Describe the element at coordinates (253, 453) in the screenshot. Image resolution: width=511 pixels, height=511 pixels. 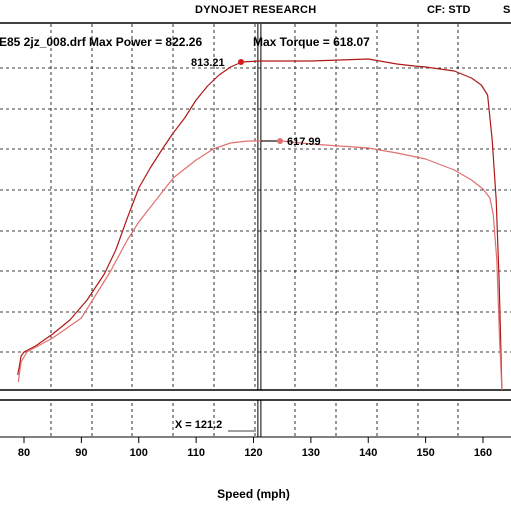
I see `x-tick-label: 120` at that location.